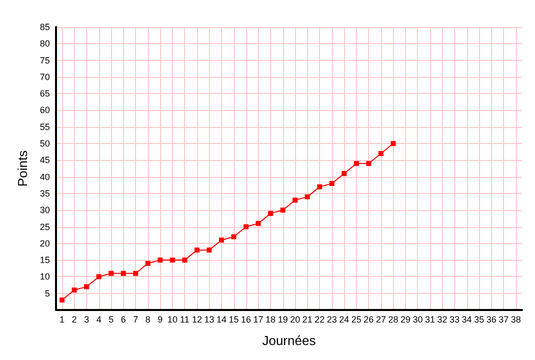 The image size is (535, 360). Describe the element at coordinates (45, 160) in the screenshot. I see `y-tick-label: 45` at that location.